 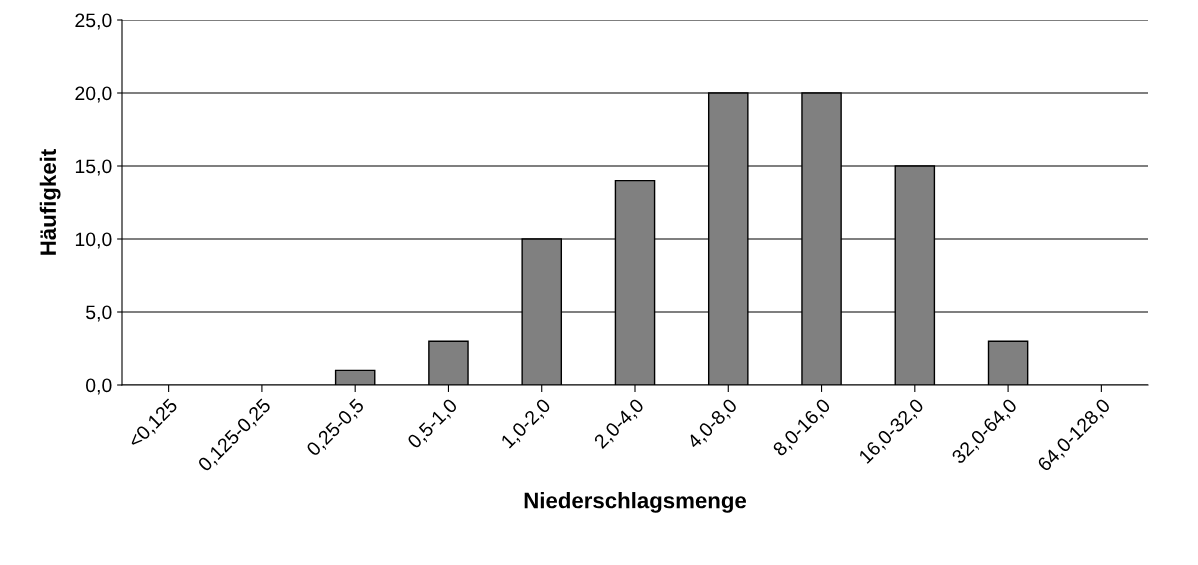 I want to click on y-tick-label: 15,0, so click(x=93, y=167).